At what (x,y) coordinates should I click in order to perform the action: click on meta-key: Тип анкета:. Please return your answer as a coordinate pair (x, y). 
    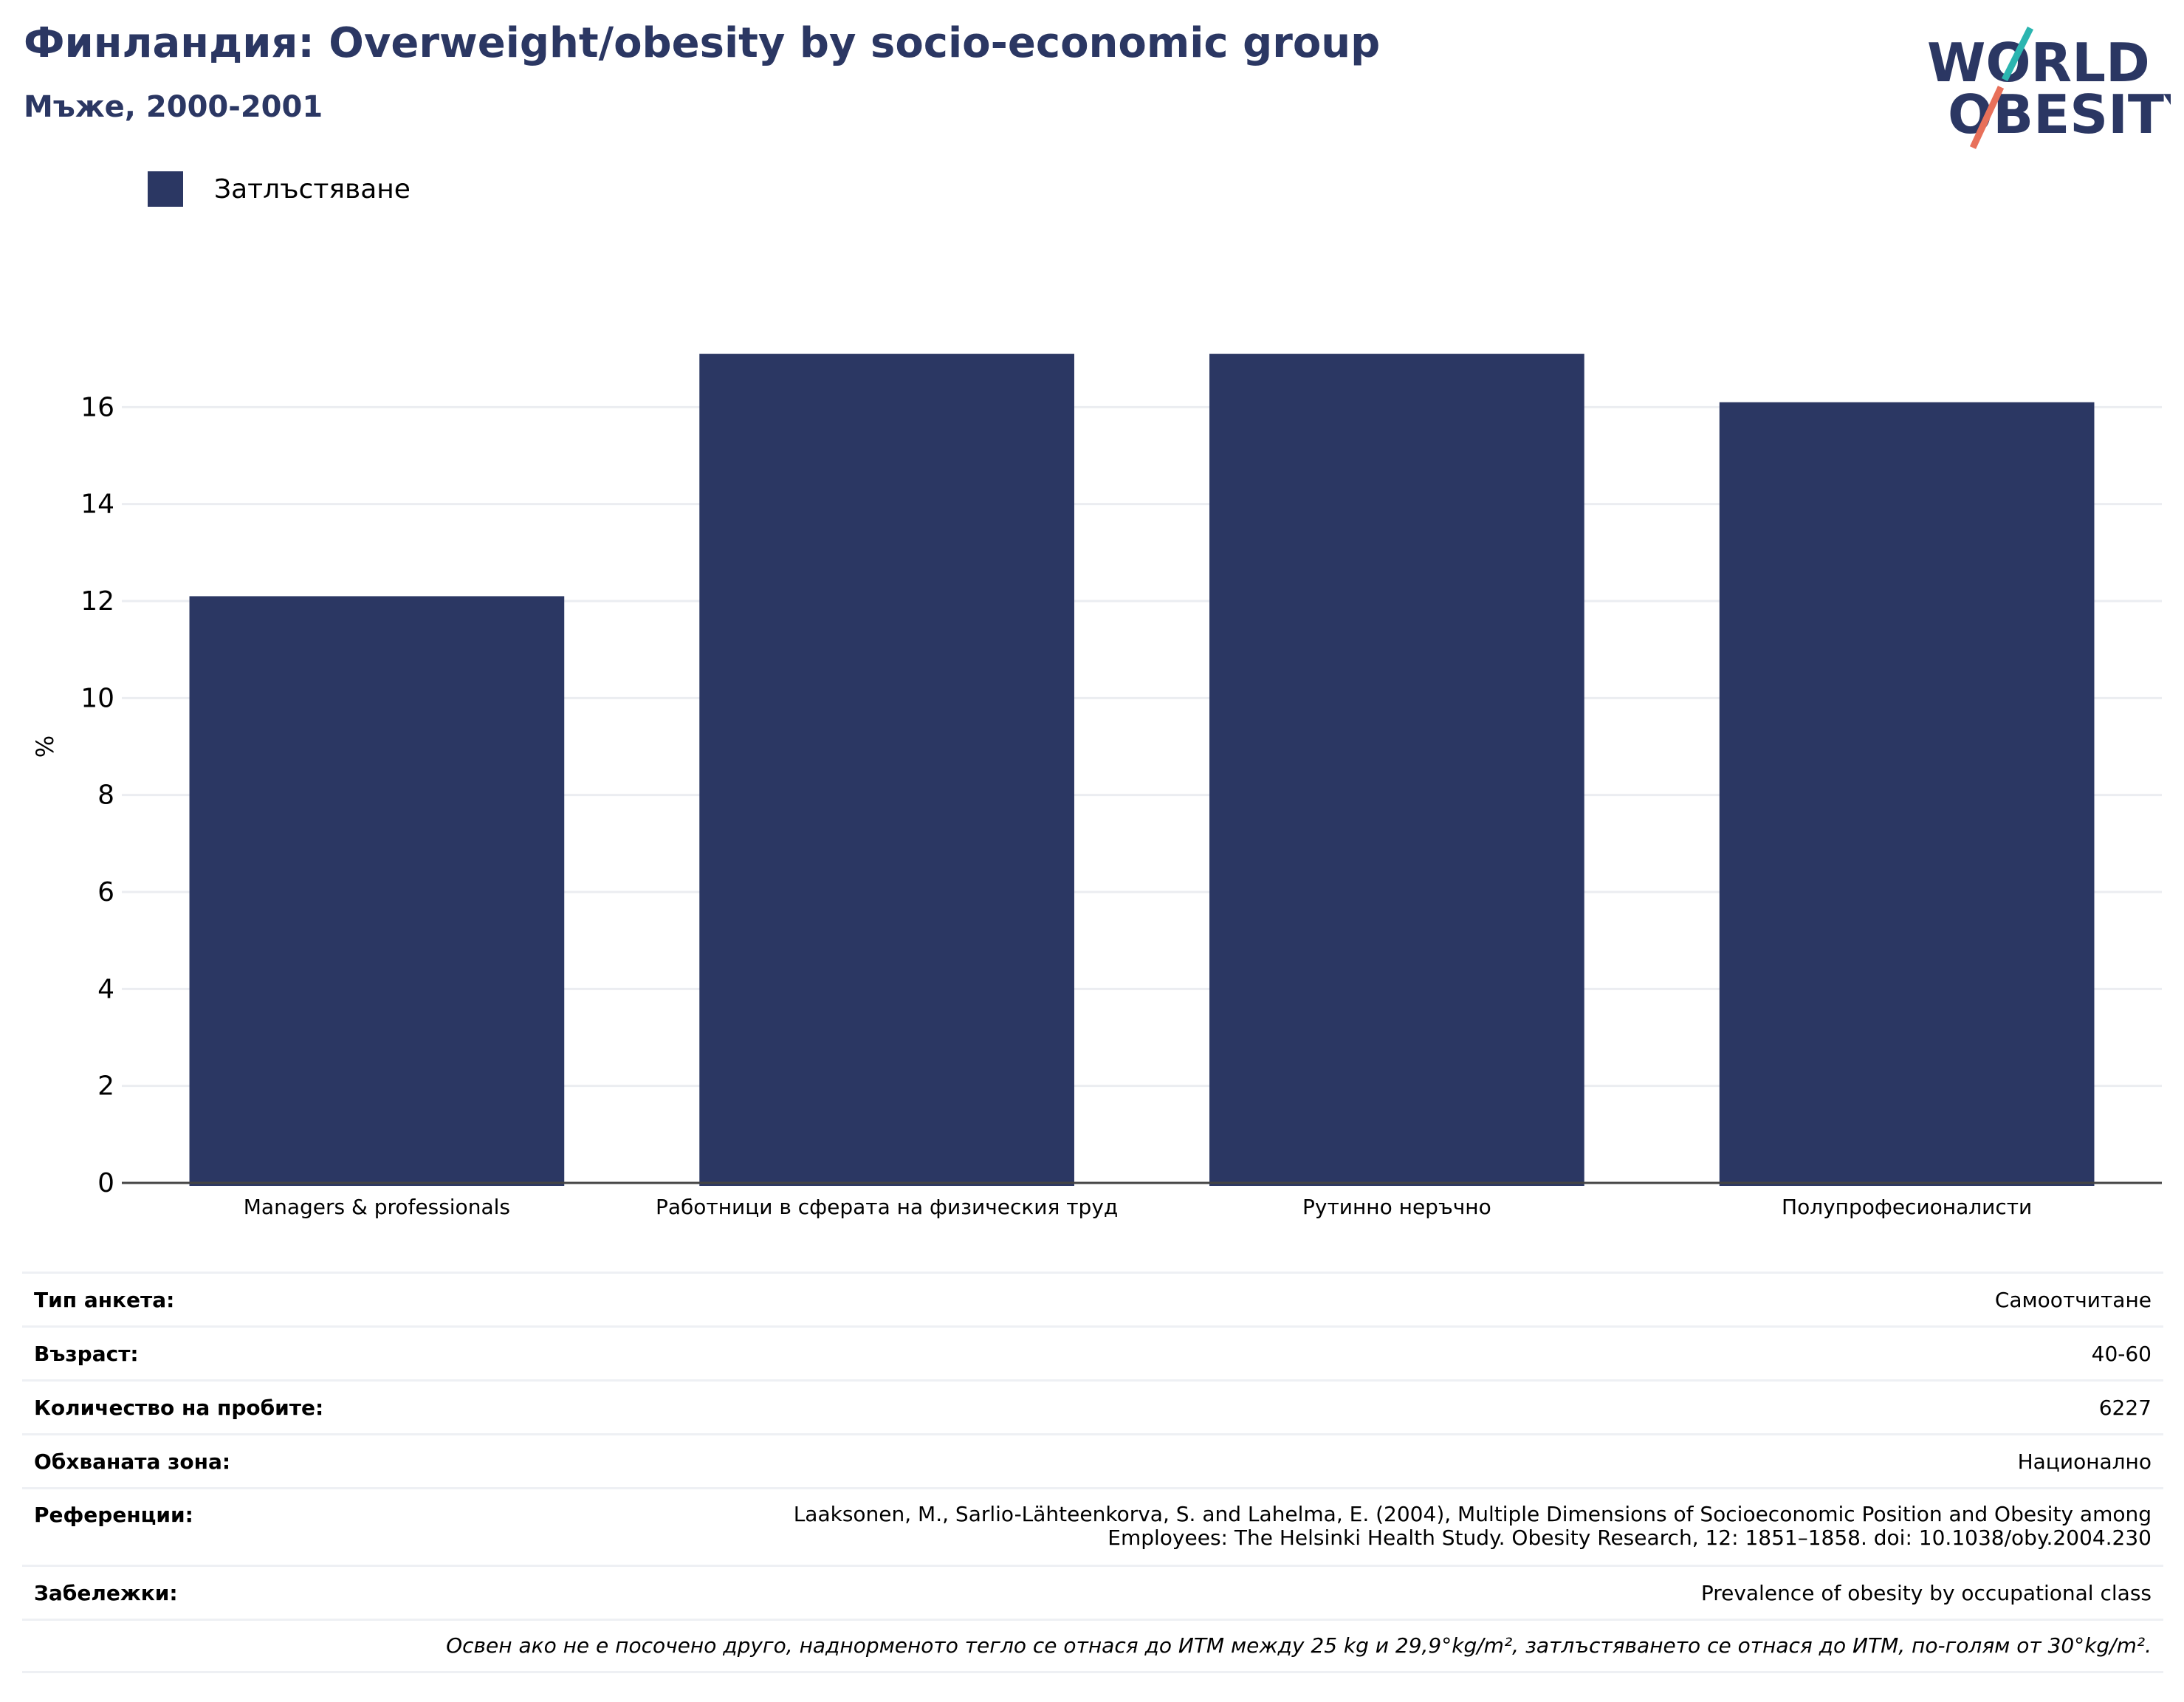
    Looking at the image, I should click on (105, 1299).